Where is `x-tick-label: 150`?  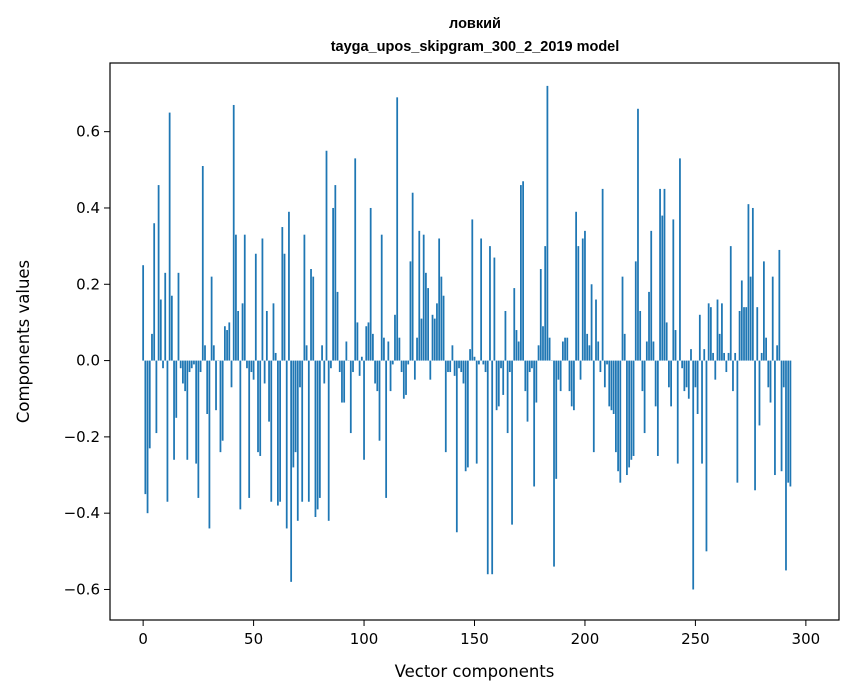 x-tick-label: 150 is located at coordinates (474, 639).